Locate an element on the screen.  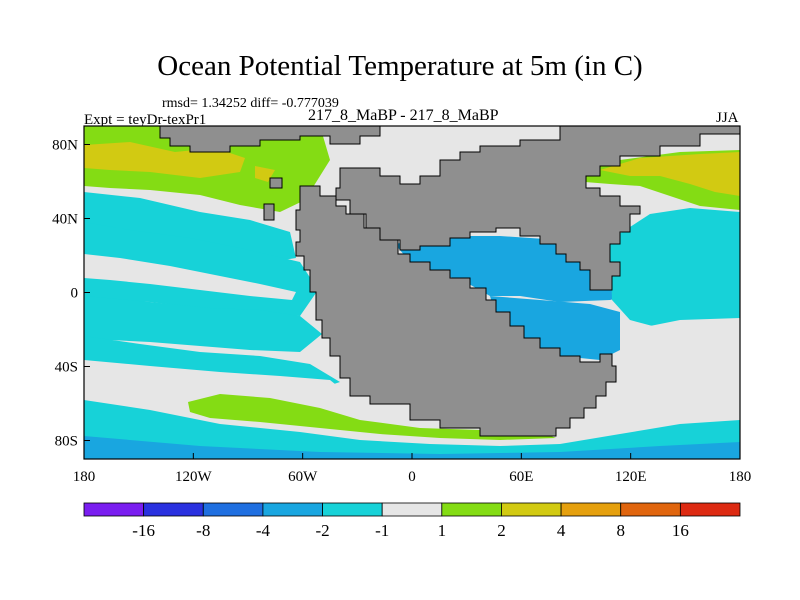
colorbar-label: 1 is located at coordinates (442, 530).